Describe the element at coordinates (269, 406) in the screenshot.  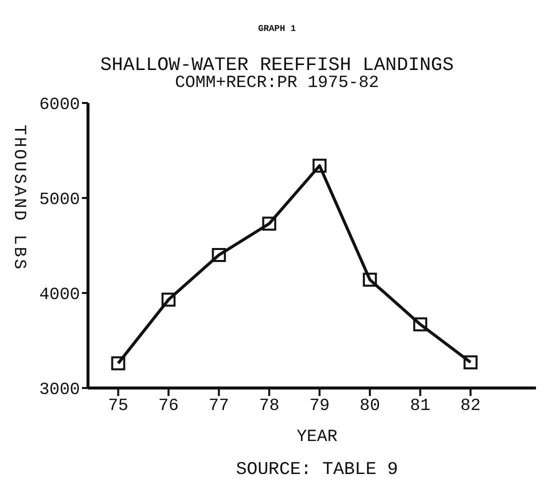
I see `x-tick-label: 78` at that location.